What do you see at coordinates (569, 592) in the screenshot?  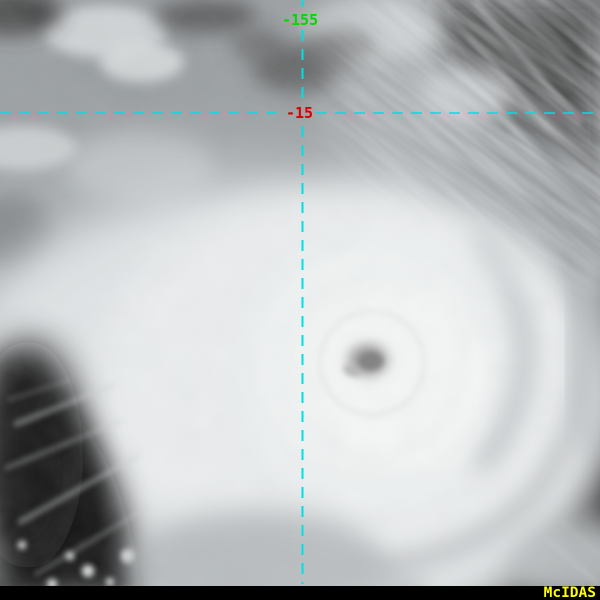 I see `mcidas-brand: McIDAS` at bounding box center [569, 592].